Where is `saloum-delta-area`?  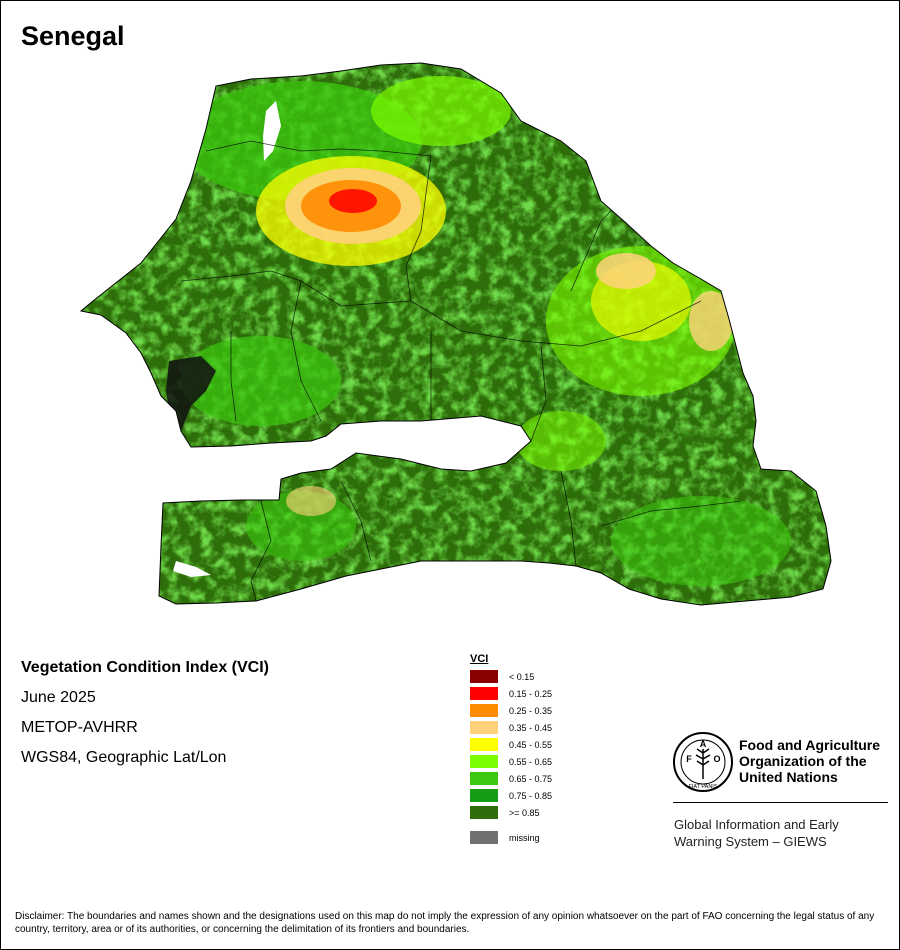 saloum-delta-area is located at coordinates (191, 393).